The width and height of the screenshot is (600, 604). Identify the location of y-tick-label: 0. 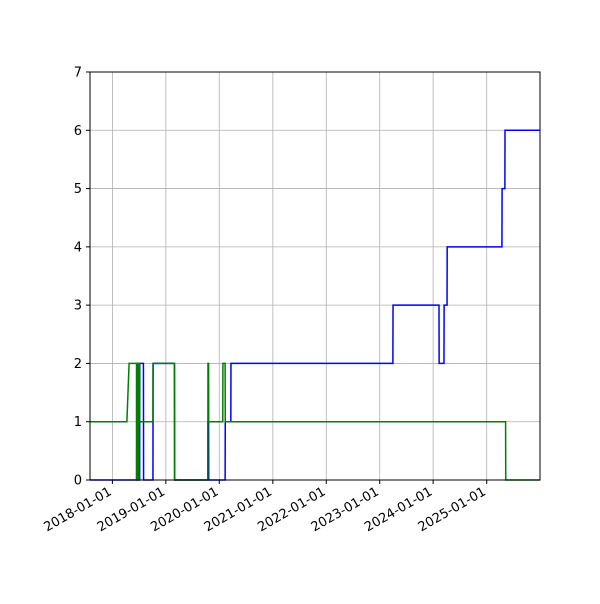
(78, 481).